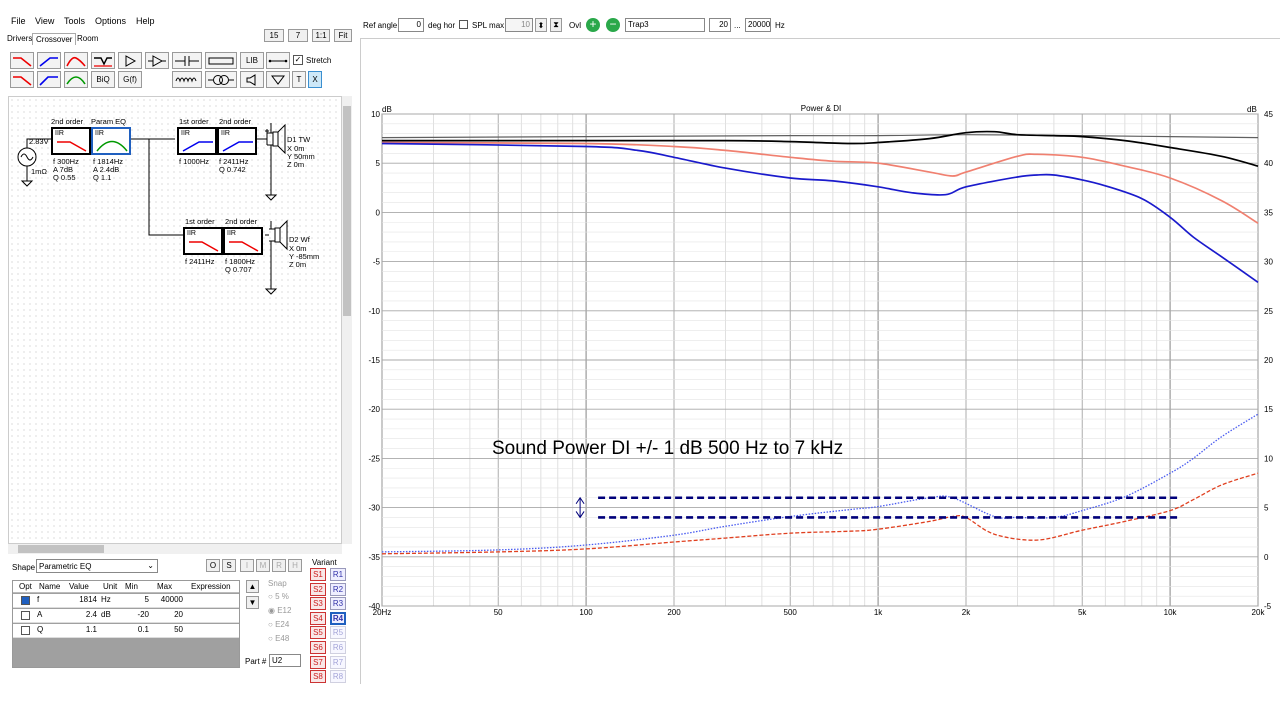  I want to click on ref-angle-input: 0, so click(411, 25).